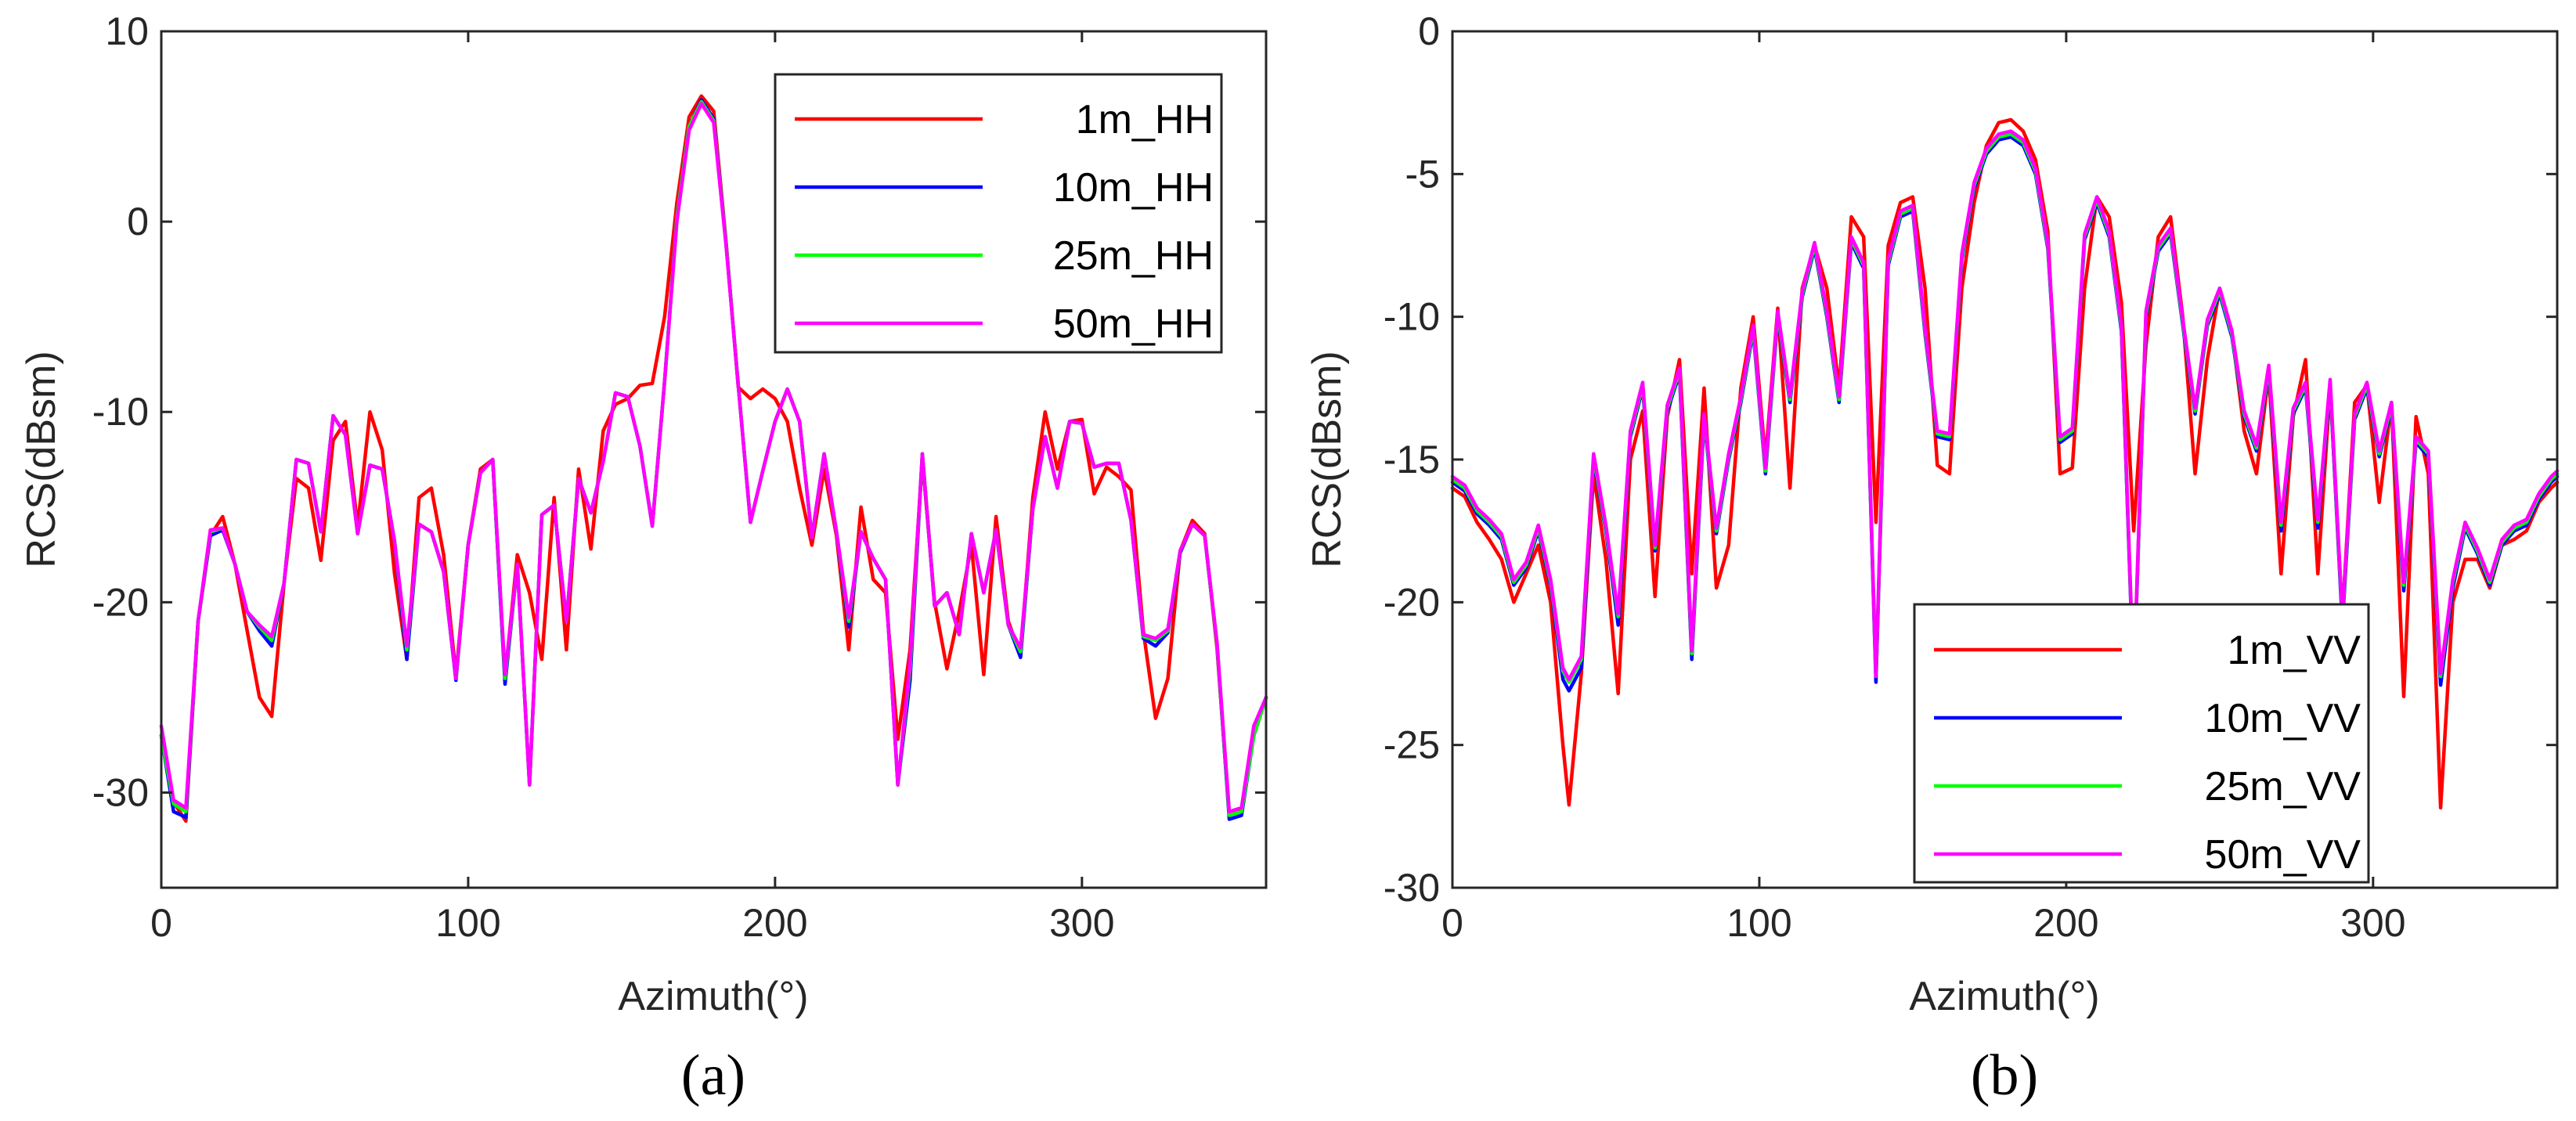 The image size is (2576, 1121). Describe the element at coordinates (1133, 188) in the screenshot. I see `legend-label-10m-hh: 10m_HH` at that location.